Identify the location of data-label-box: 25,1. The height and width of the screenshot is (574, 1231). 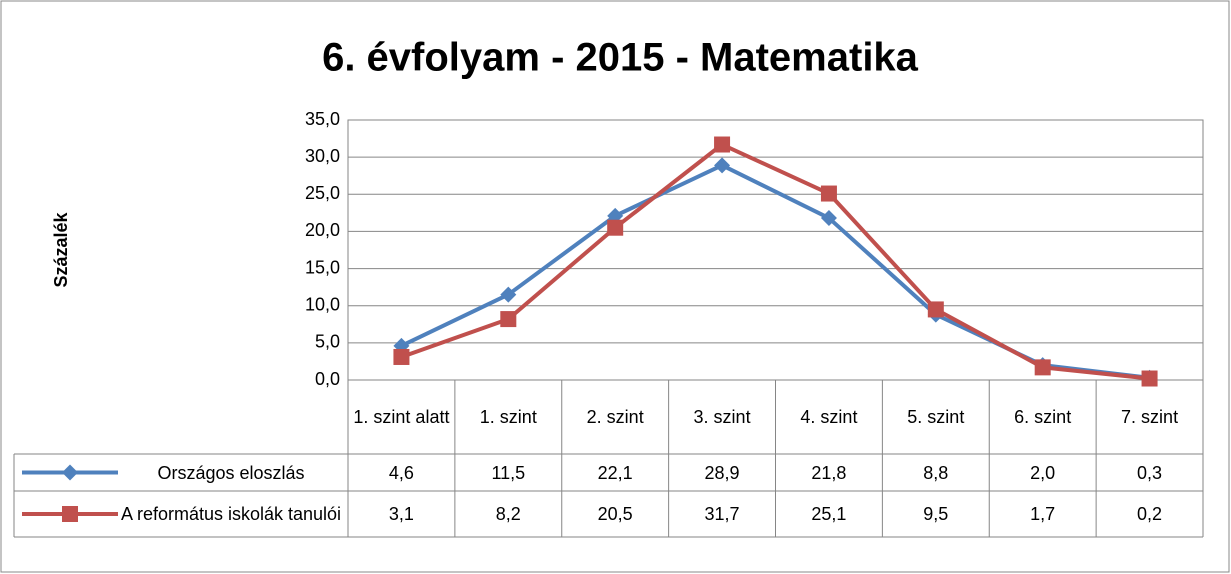
(829, 514).